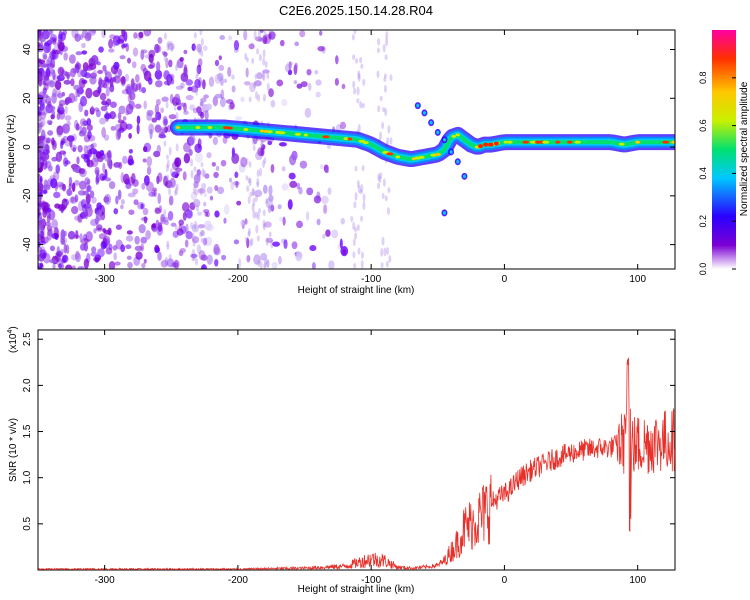  What do you see at coordinates (703, 78) in the screenshot?
I see `colorbar-tick-label: 0.8` at bounding box center [703, 78].